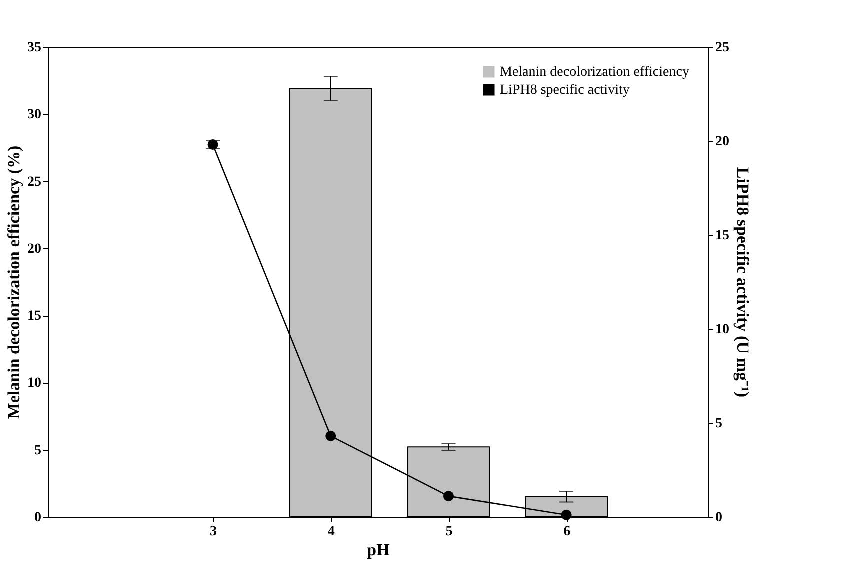  What do you see at coordinates (14, 283) in the screenshot?
I see `y-axis-title: Melanin decolorization efficiency (%)` at bounding box center [14, 283].